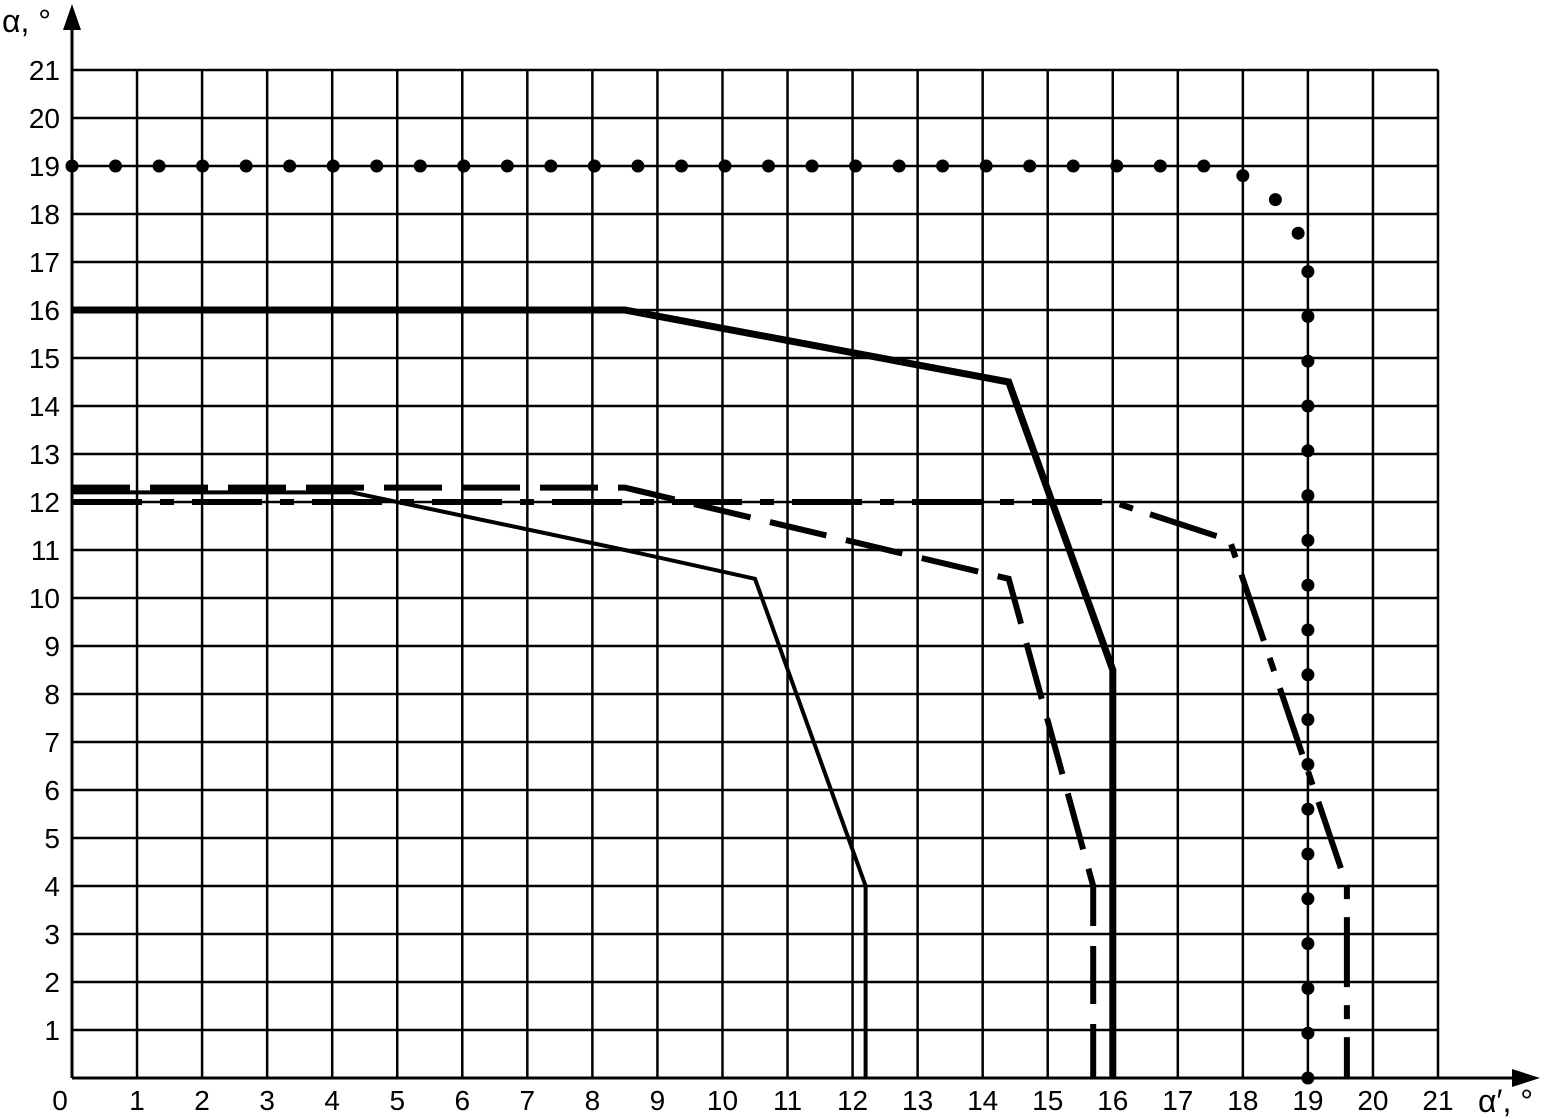 Image resolution: width=1546 pixels, height=1119 pixels. Describe the element at coordinates (267, 1100) in the screenshot. I see `x-tick-label: 3` at that location.